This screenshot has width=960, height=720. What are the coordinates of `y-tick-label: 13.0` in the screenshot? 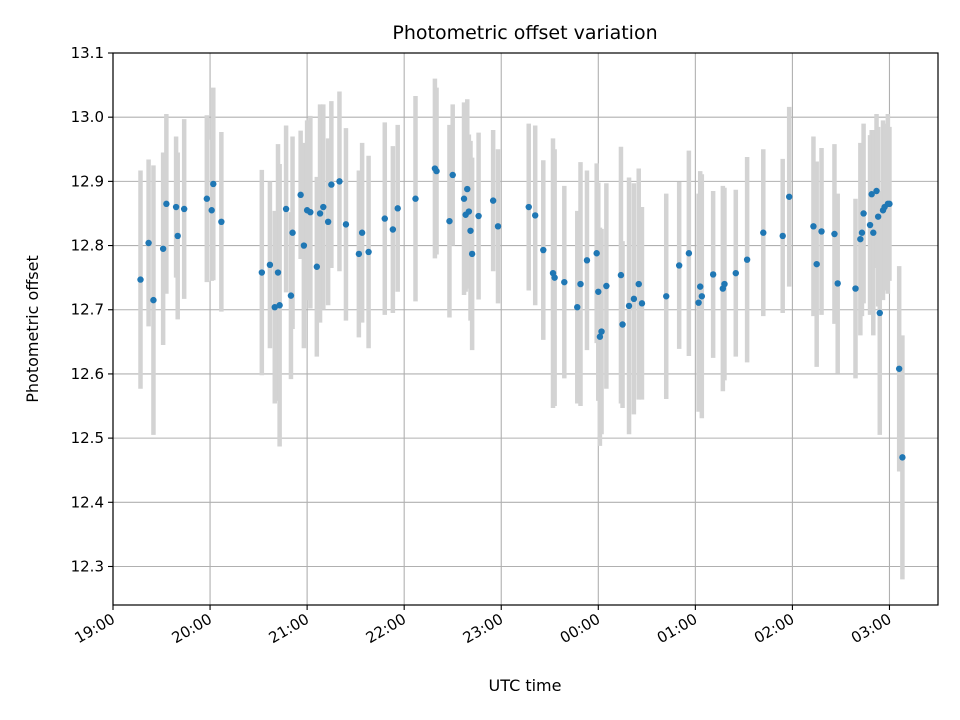 It's located at (87, 117).